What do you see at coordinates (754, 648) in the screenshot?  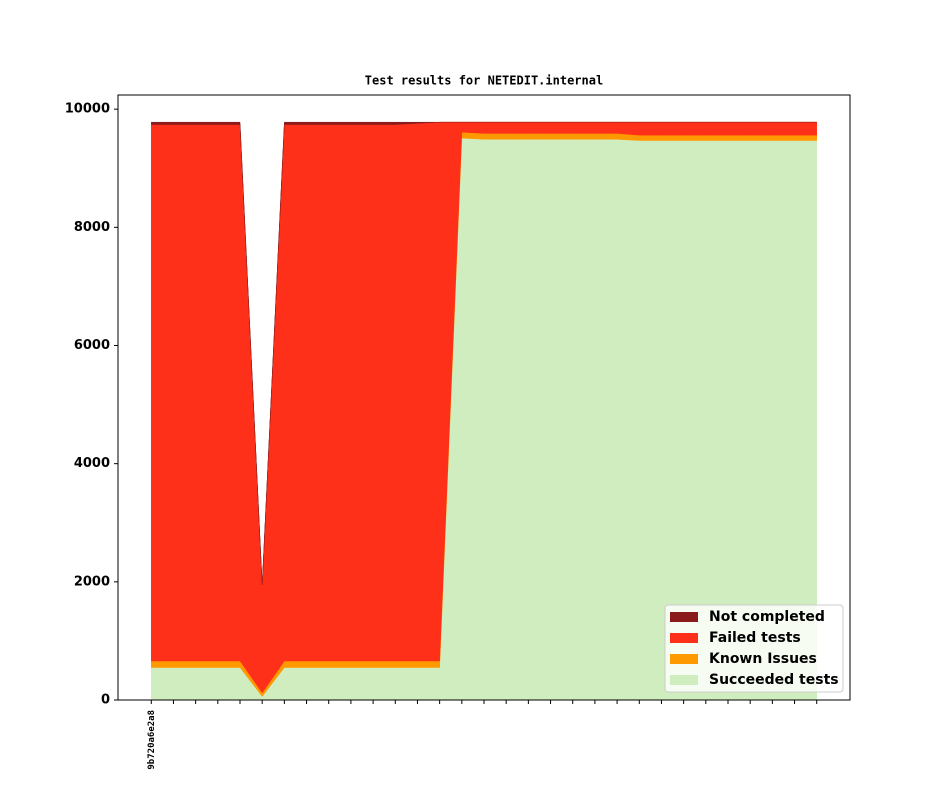 I see `legend-box` at bounding box center [754, 648].